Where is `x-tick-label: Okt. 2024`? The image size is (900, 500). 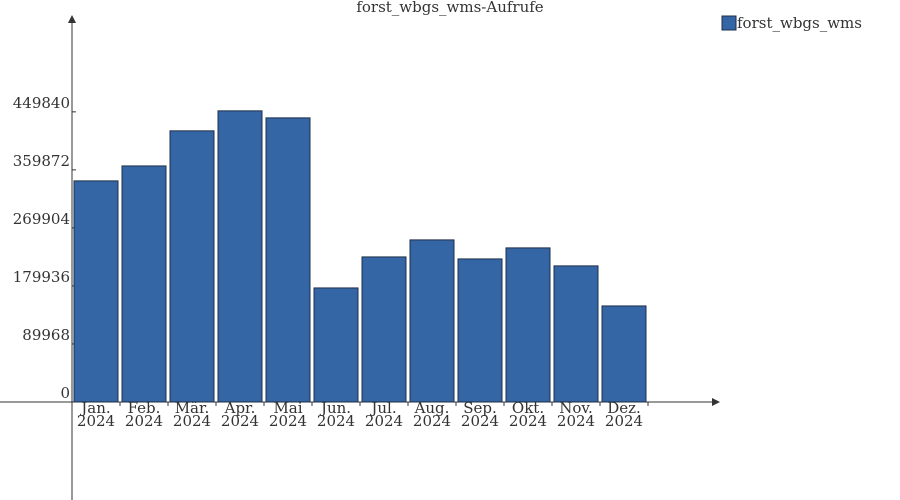 x-tick-label: Okt. 2024 is located at coordinates (528, 415).